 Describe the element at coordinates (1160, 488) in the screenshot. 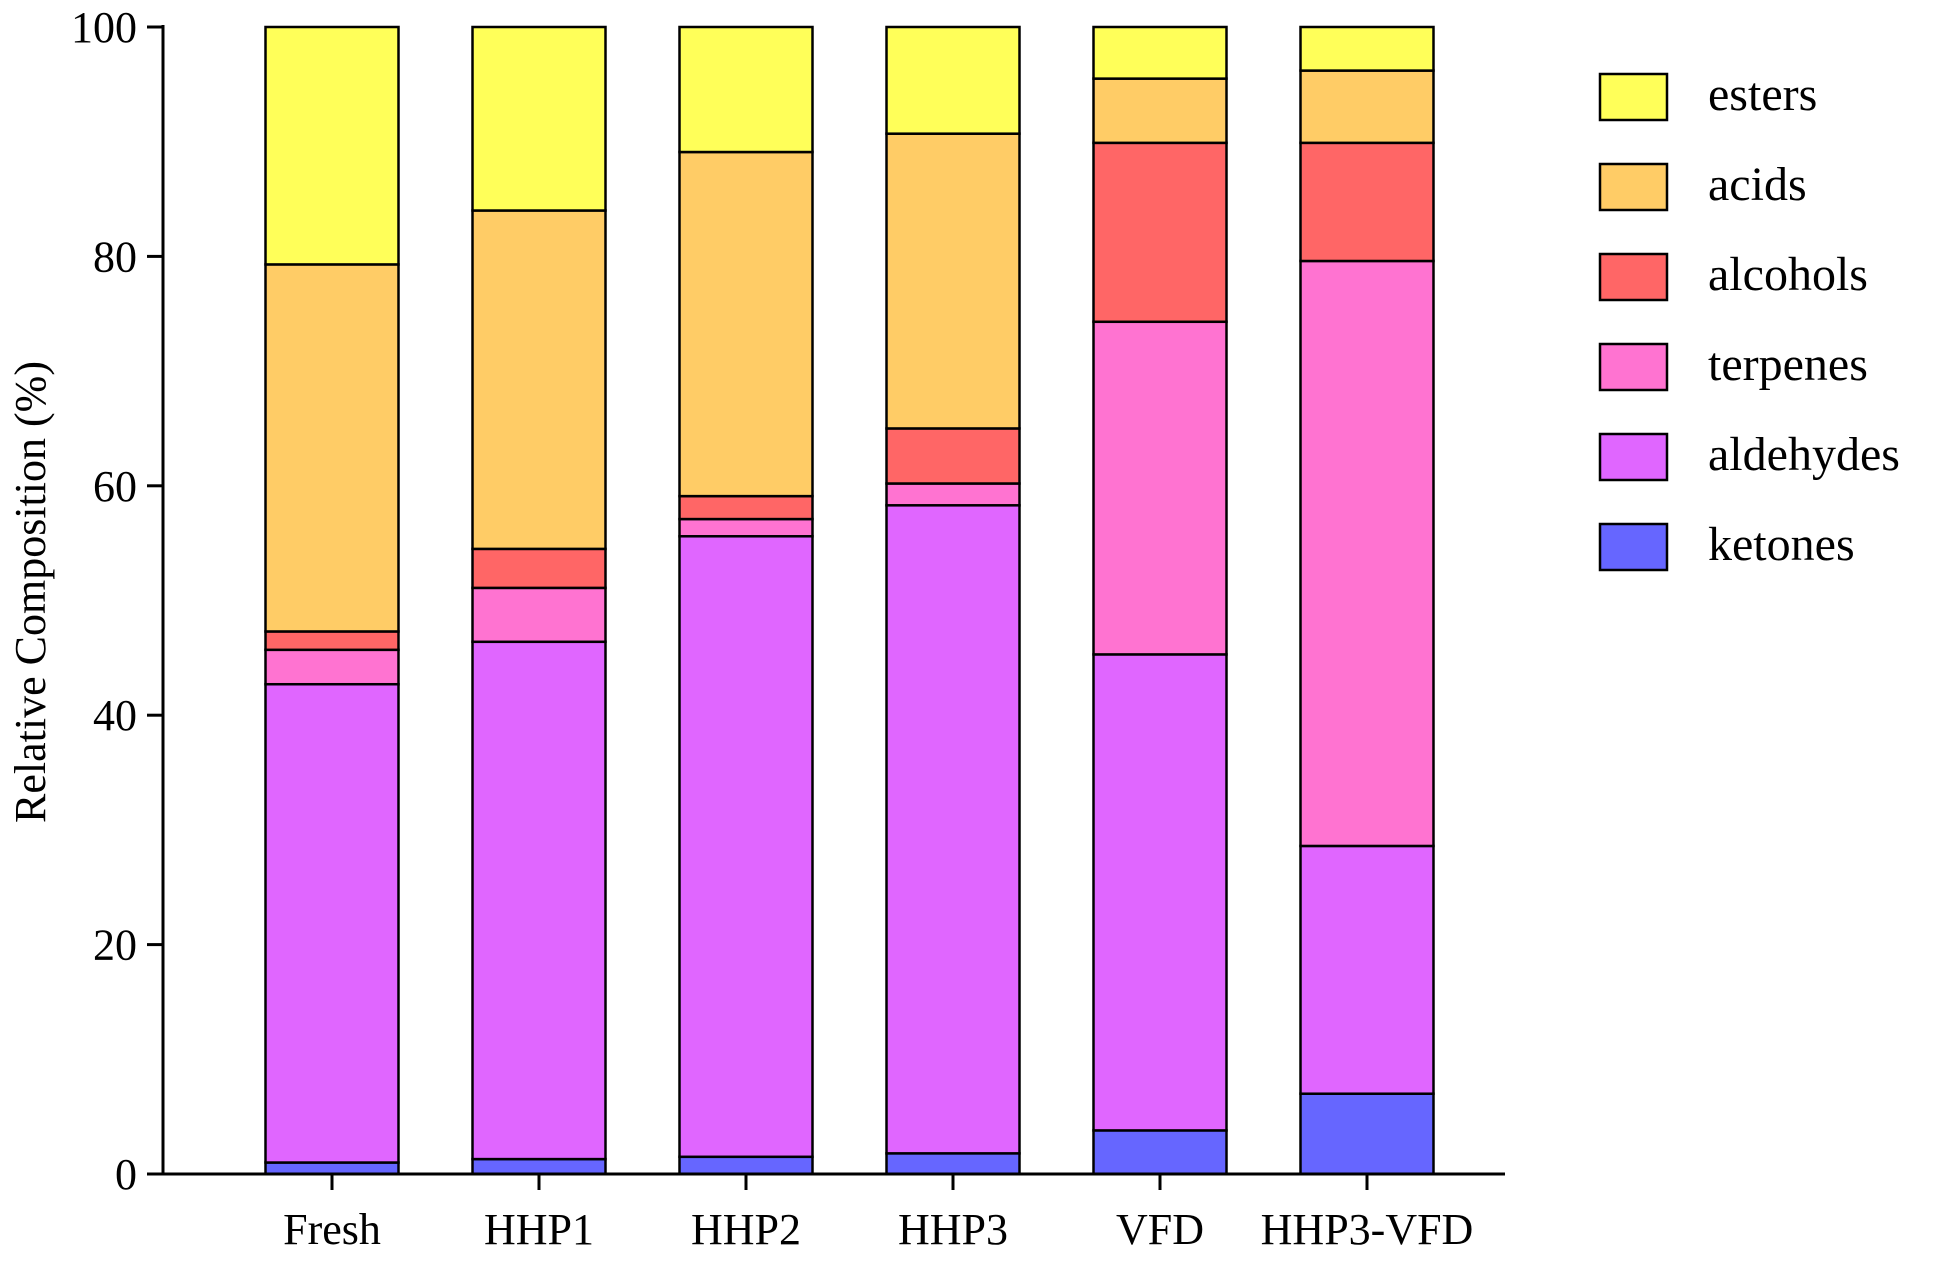

I see `bar-segment-terpenes-vfd` at that location.